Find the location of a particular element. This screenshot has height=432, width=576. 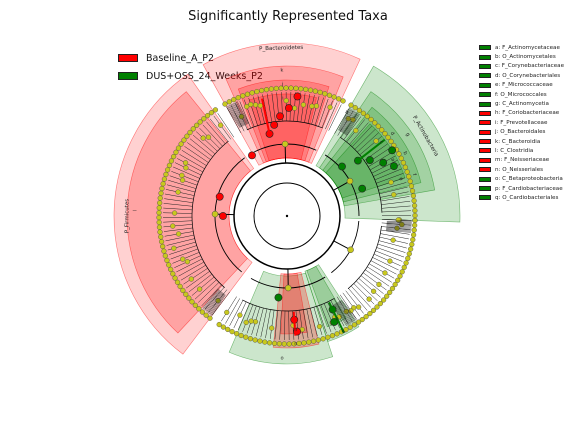

taxa-legend-label: m: F_Neisseriaceae is located at coordinates (522, 160).